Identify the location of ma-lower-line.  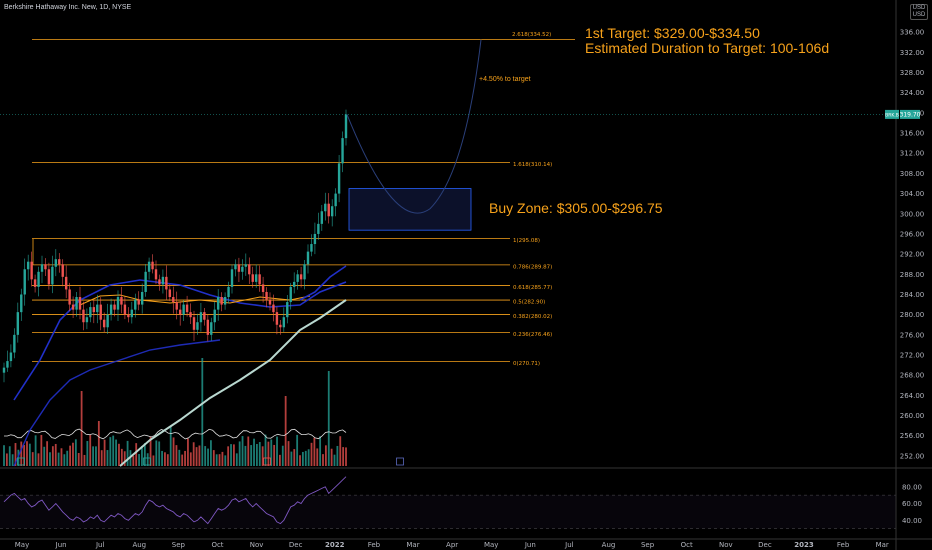
(117, 403).